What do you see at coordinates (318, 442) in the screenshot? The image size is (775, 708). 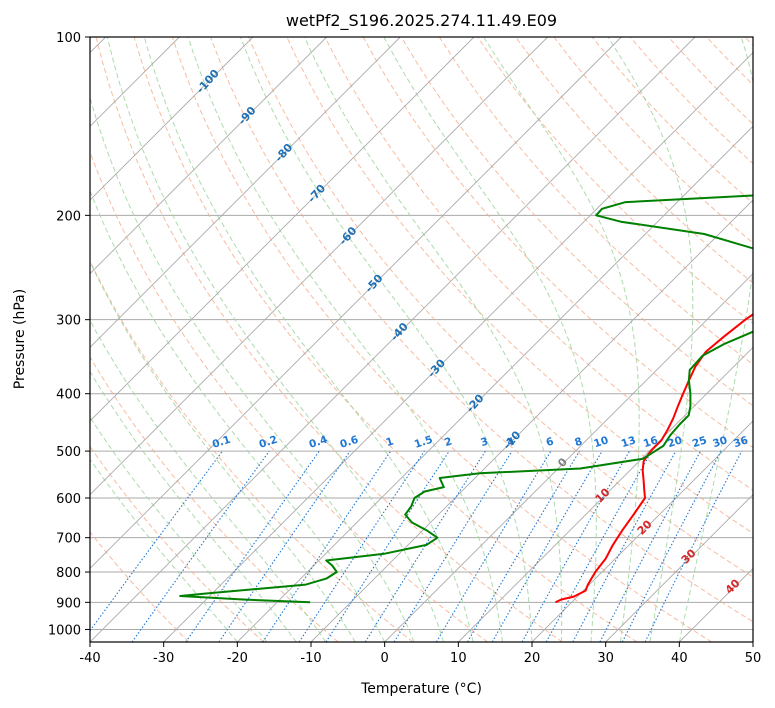 I see `mixing-ratio-label: 0.4` at bounding box center [318, 442].